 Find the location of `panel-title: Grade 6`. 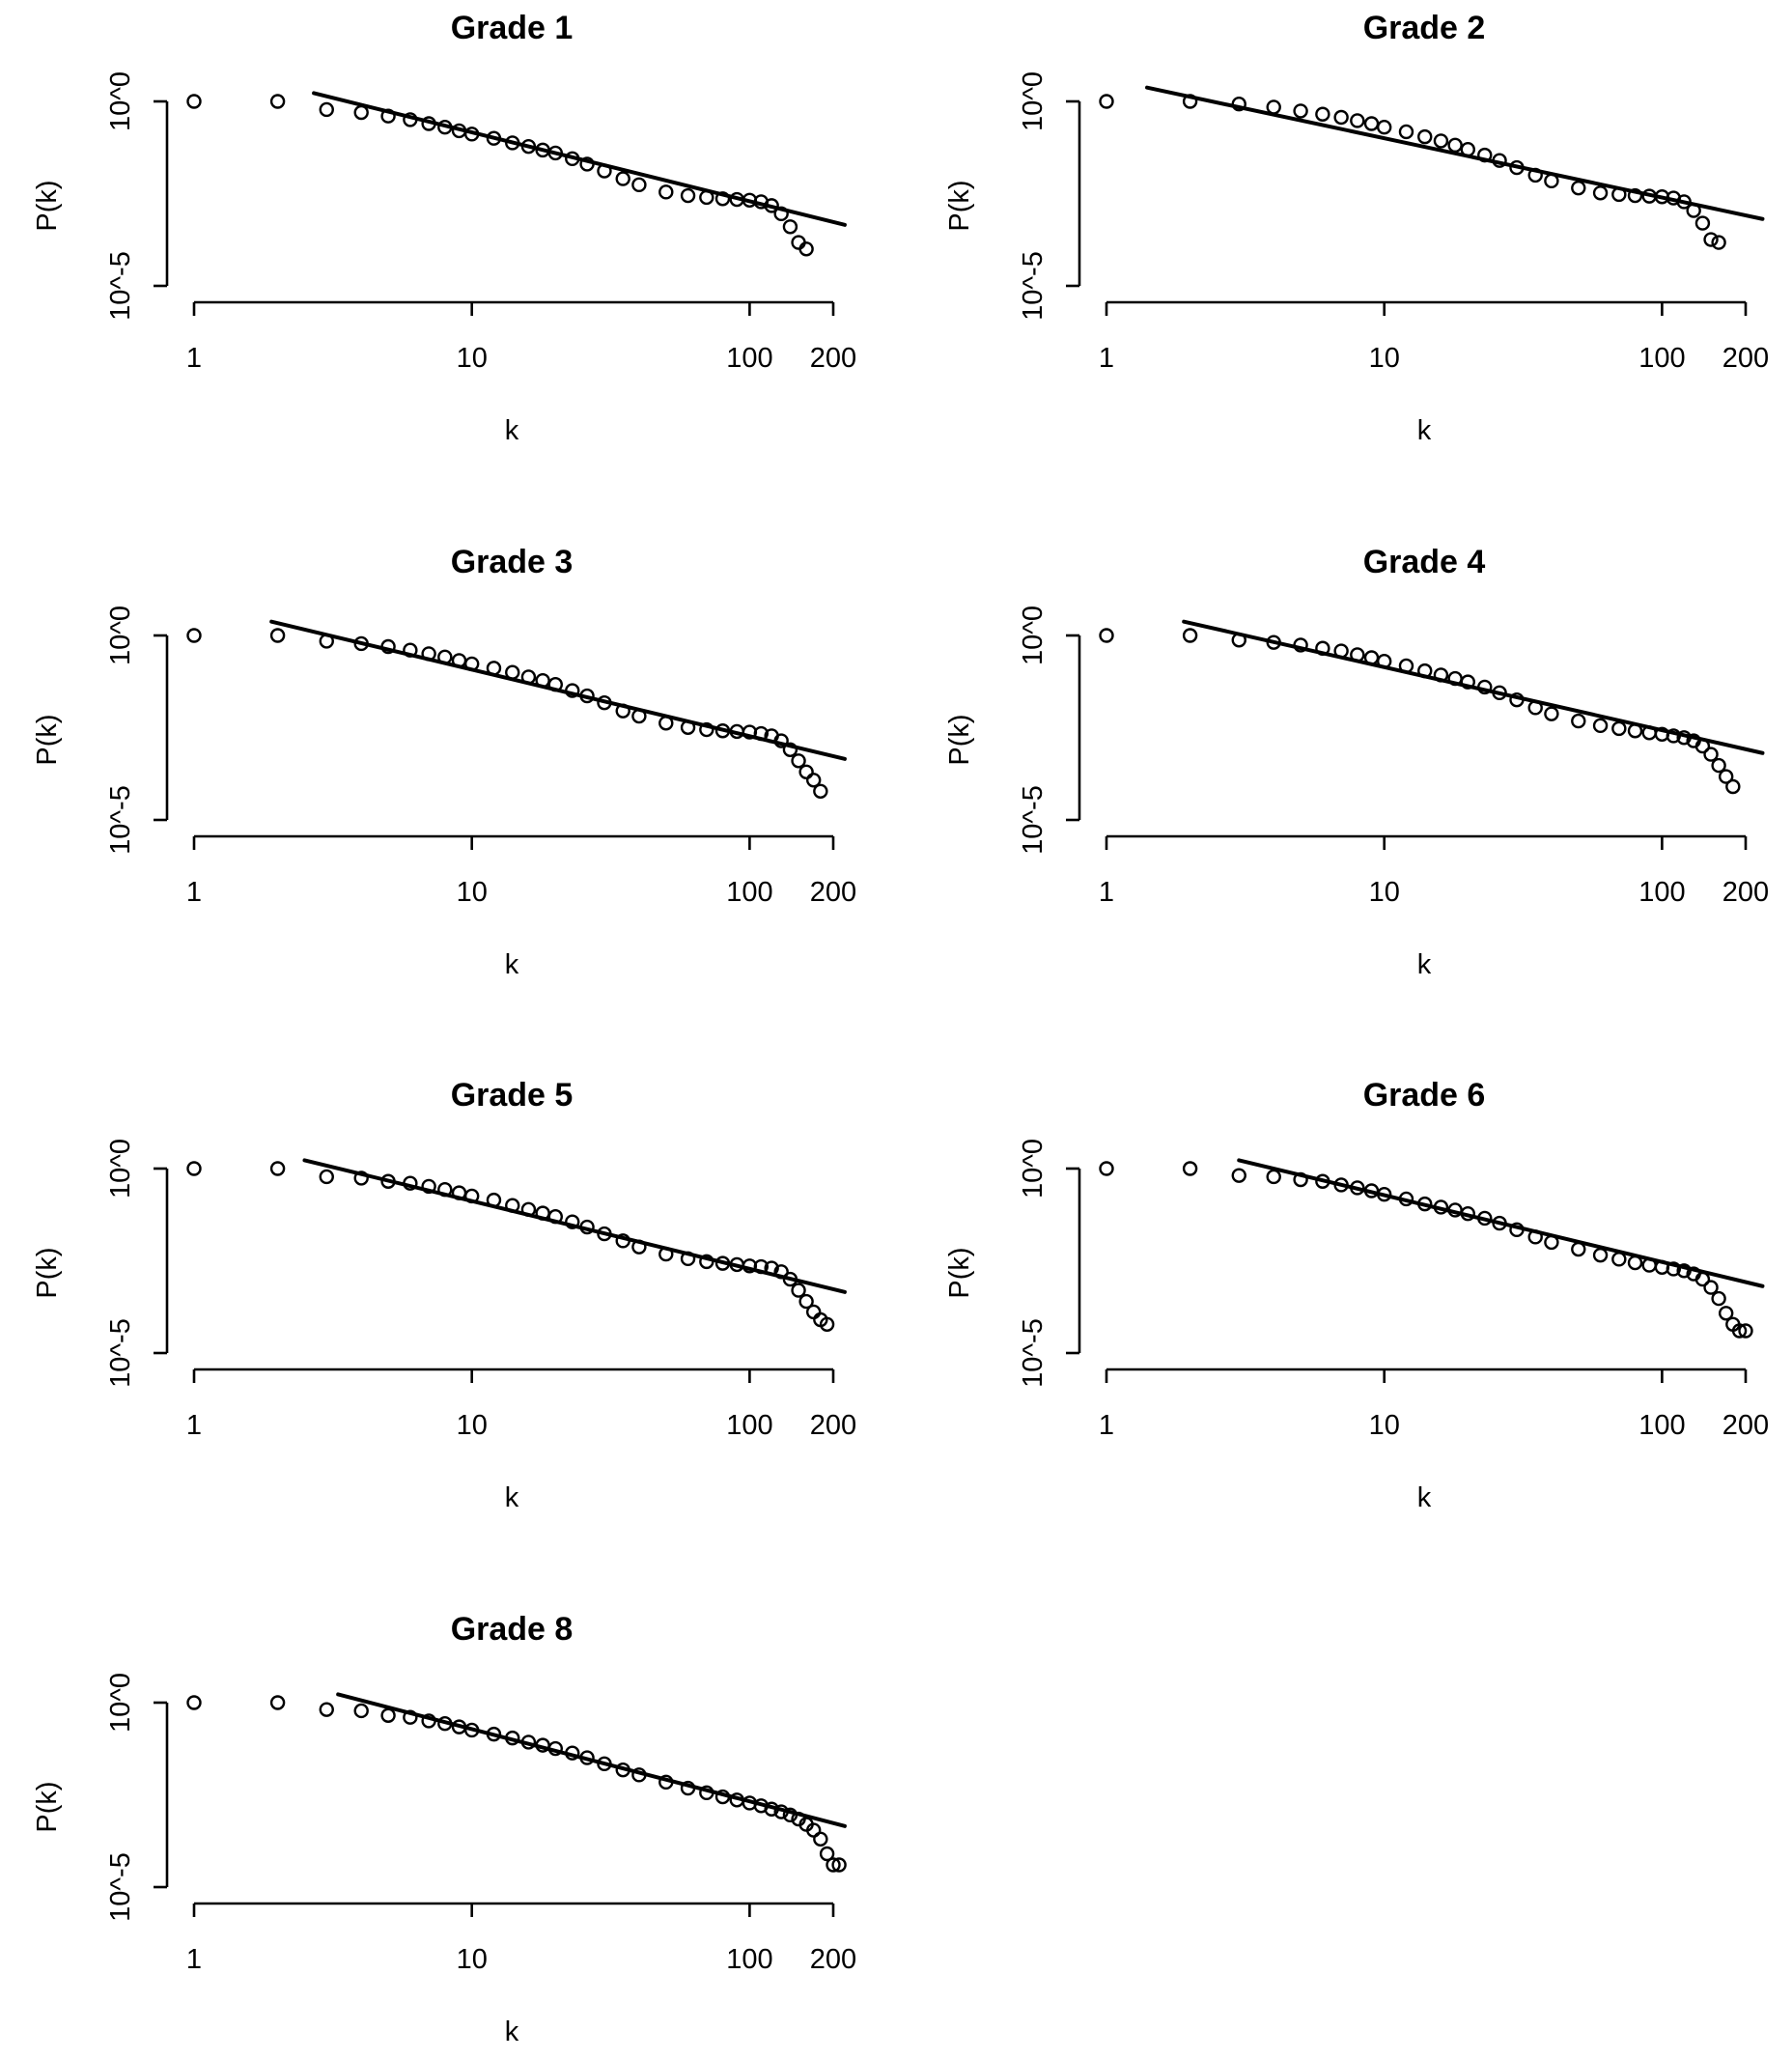

panel-title: Grade 6 is located at coordinates (1425, 1095).